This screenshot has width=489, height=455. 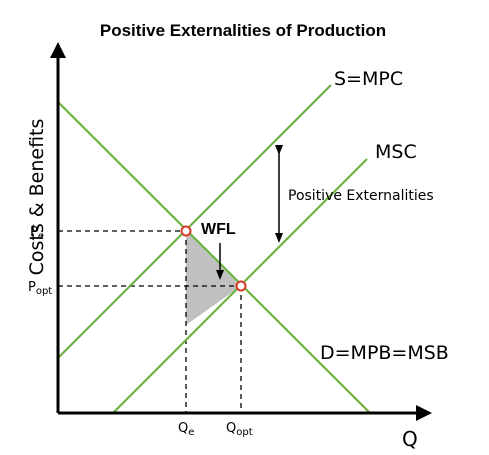 What do you see at coordinates (384, 353) in the screenshot?
I see `demand-curve-label: D=MPB=MSB` at bounding box center [384, 353].